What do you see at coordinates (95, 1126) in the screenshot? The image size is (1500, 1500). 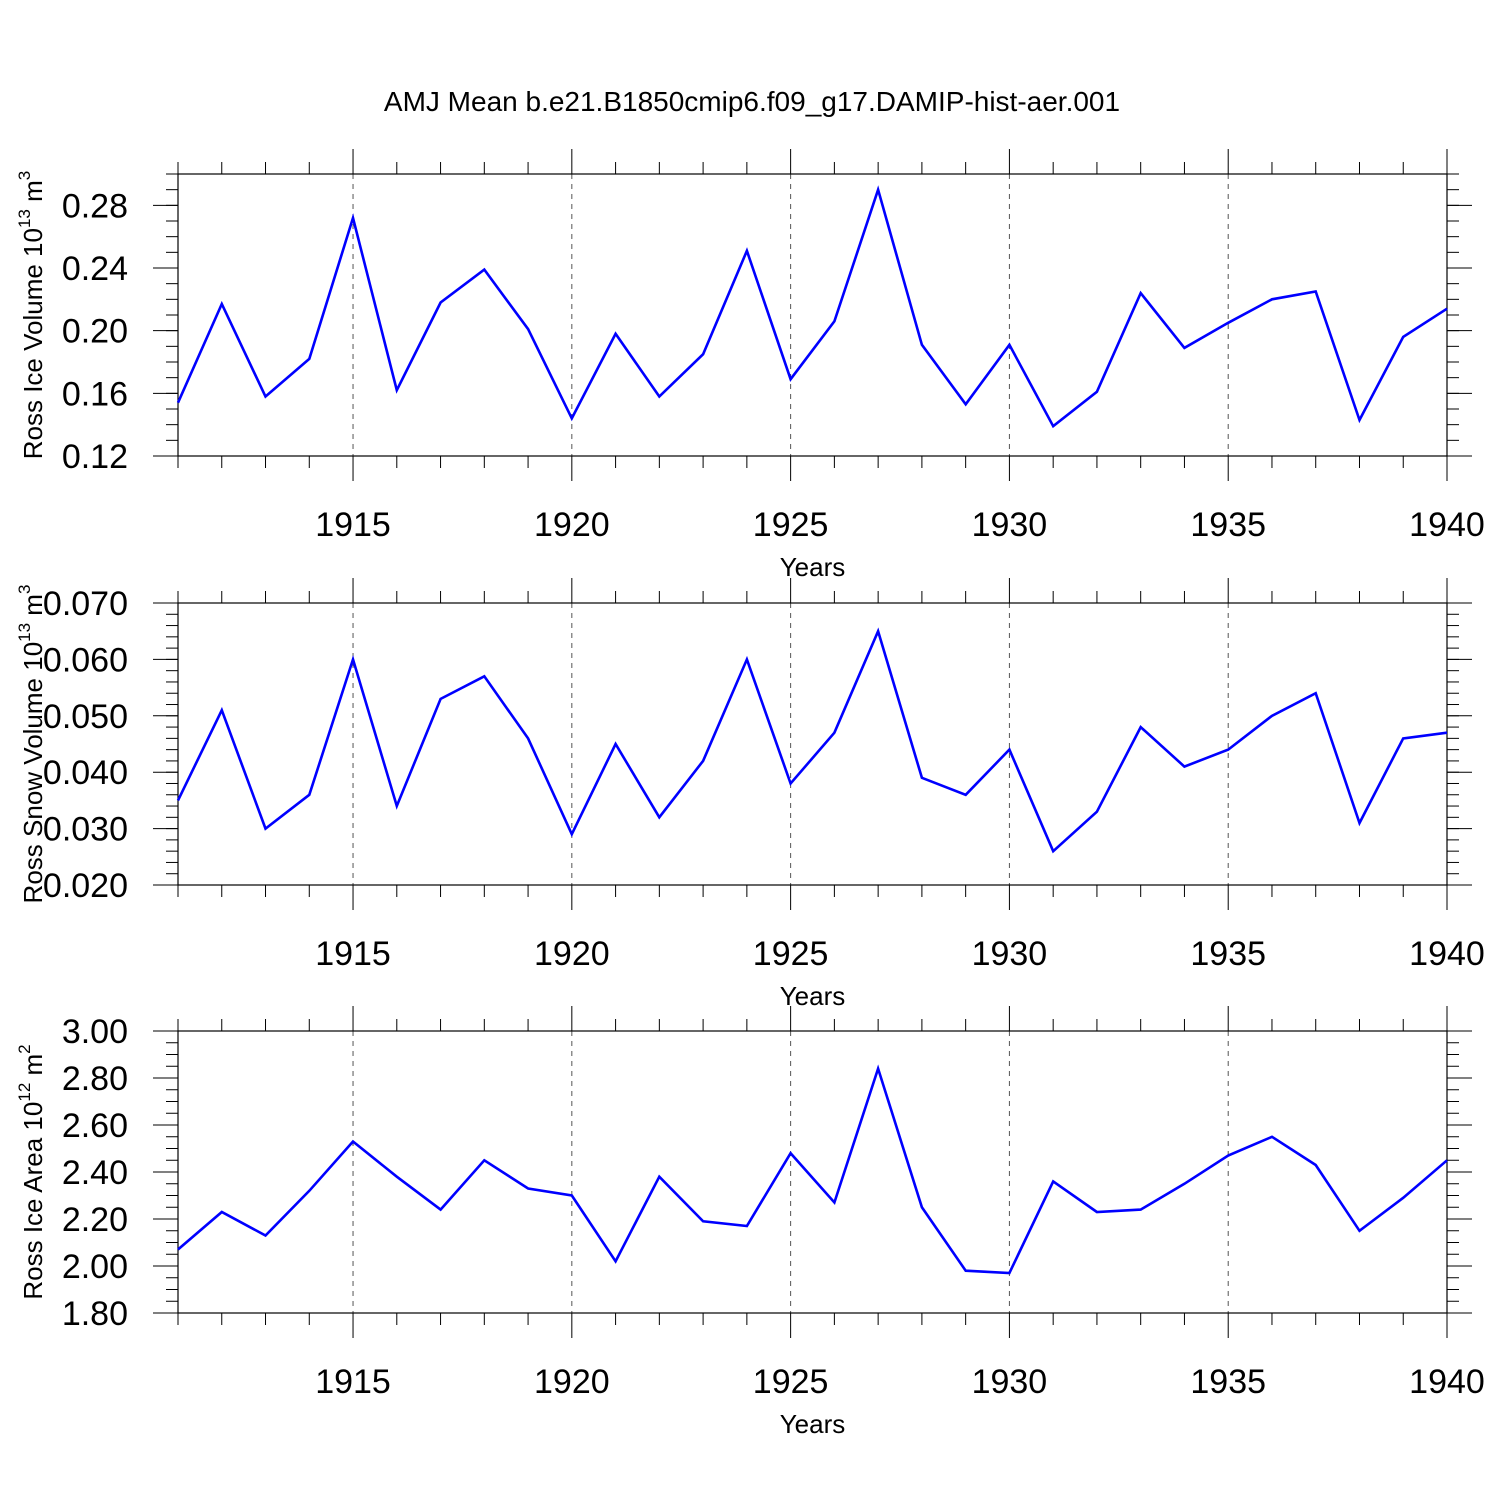 I see `y-tick-label: 2.60` at bounding box center [95, 1126].